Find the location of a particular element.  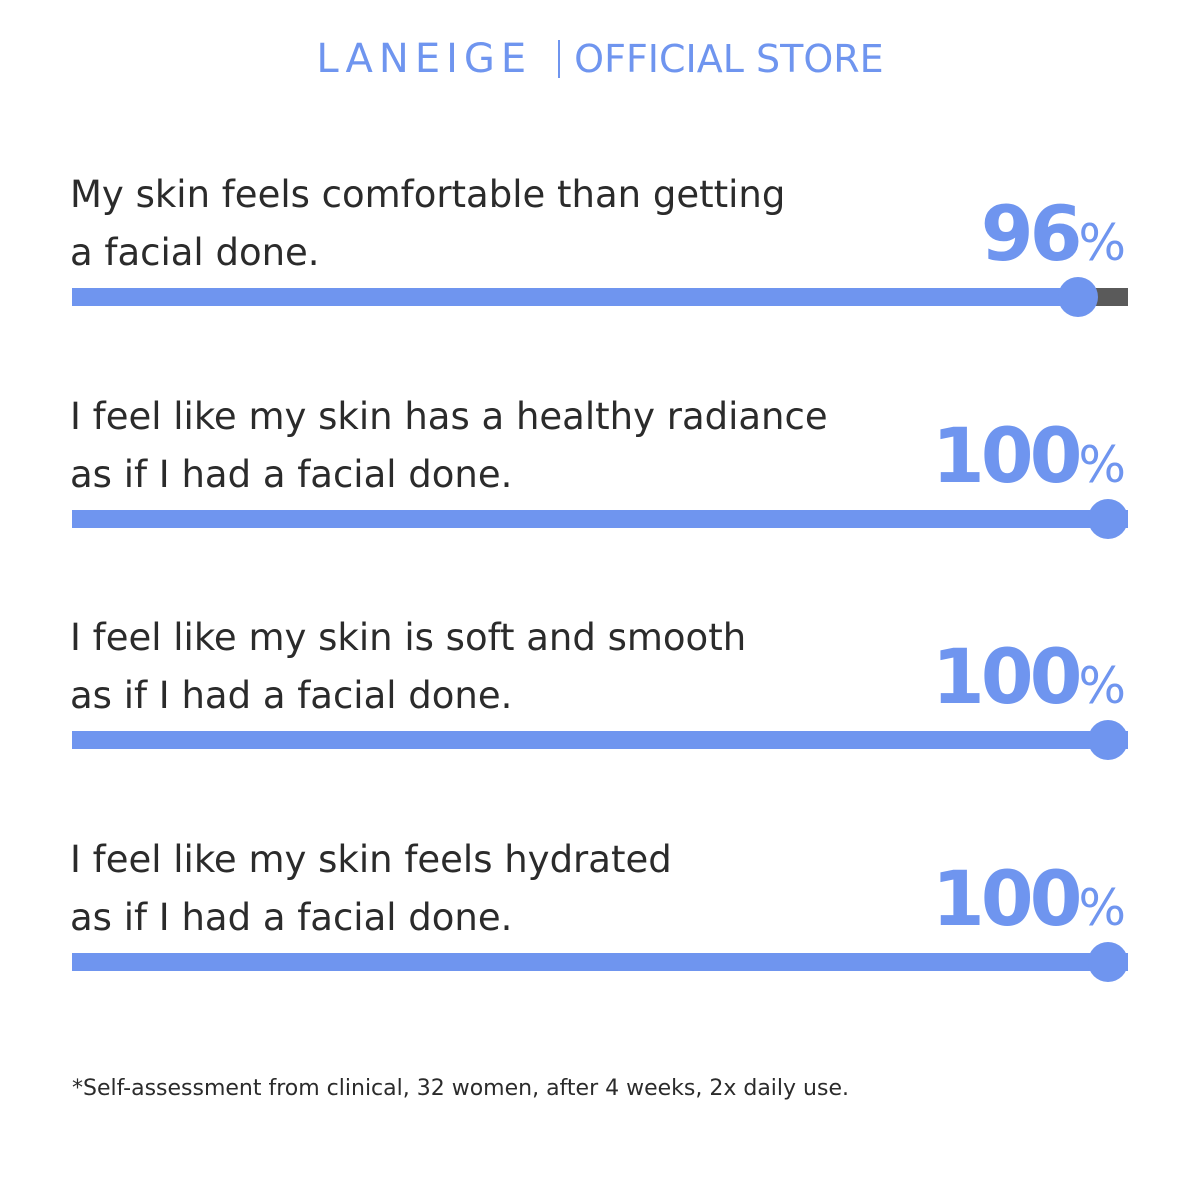

store-label: OFFICIAL STORE is located at coordinates (729, 59).